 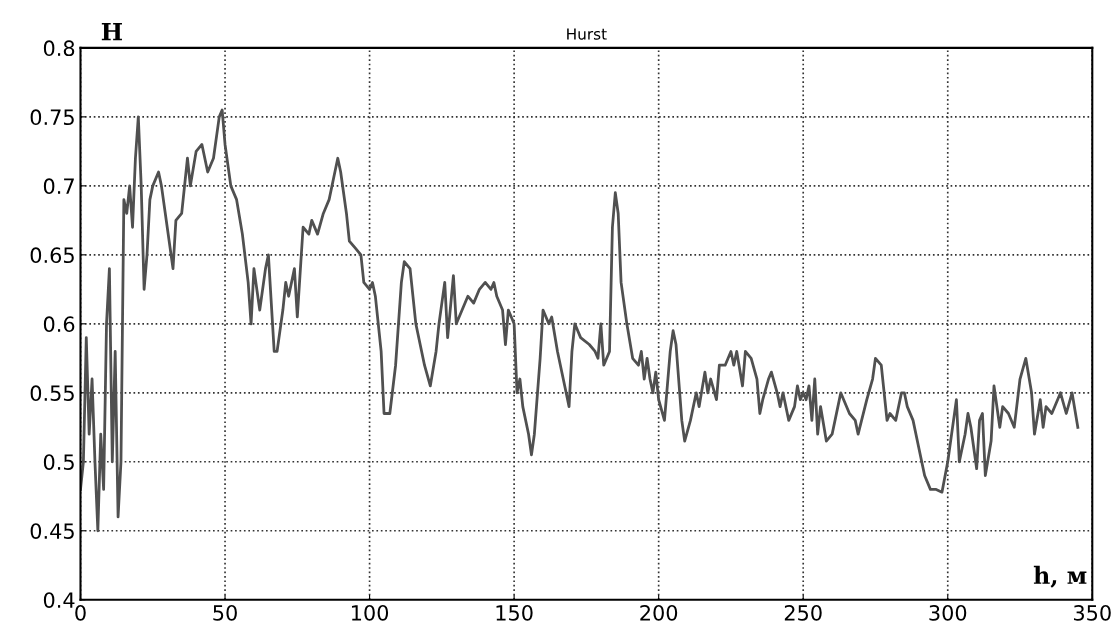 I want to click on y-tick-label: 0.75, so click(x=52, y=117).